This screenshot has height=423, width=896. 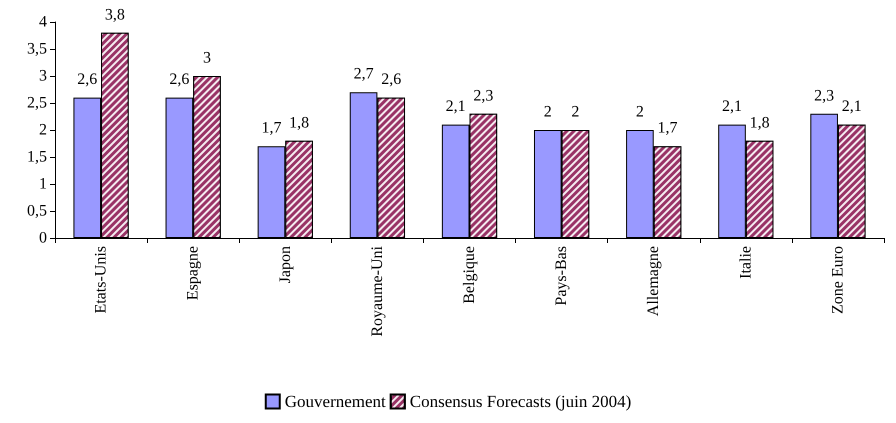 What do you see at coordinates (364, 74) in the screenshot?
I see `data-label: 2,7` at bounding box center [364, 74].